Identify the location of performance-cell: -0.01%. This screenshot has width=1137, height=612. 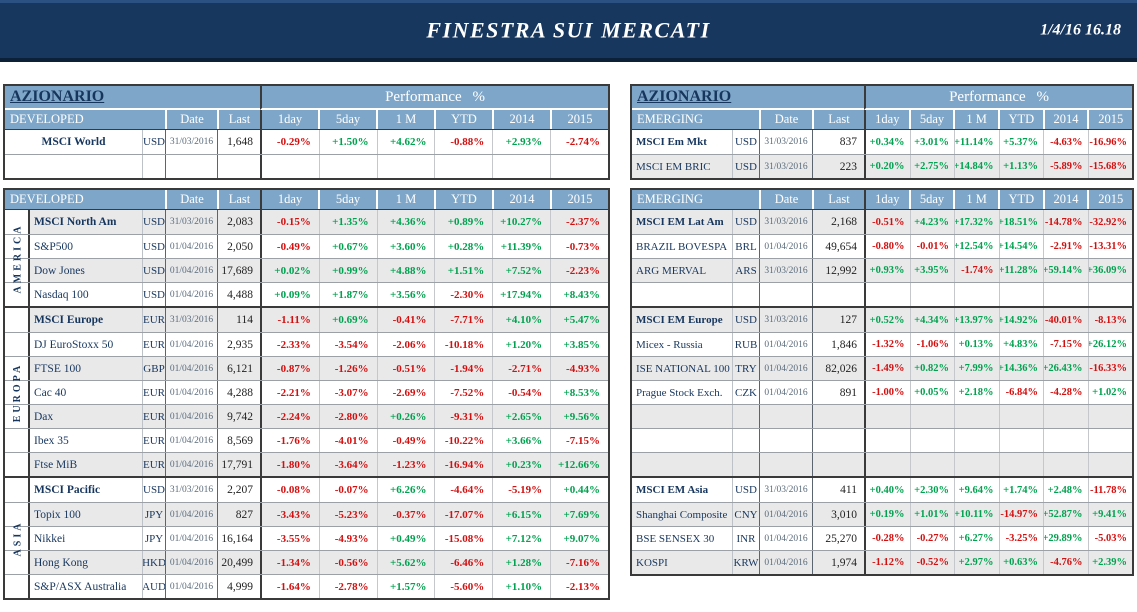
(932, 246).